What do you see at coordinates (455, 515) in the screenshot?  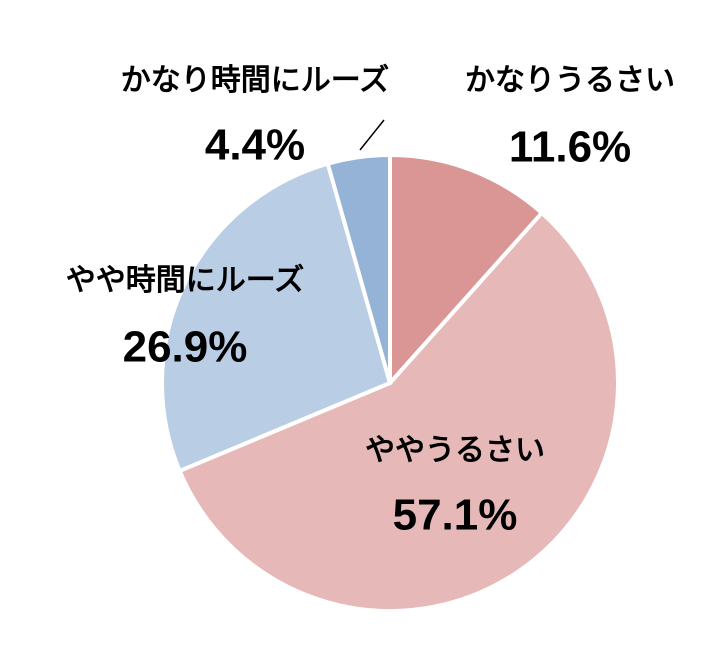 I see `value-label: 57.1%` at bounding box center [455, 515].